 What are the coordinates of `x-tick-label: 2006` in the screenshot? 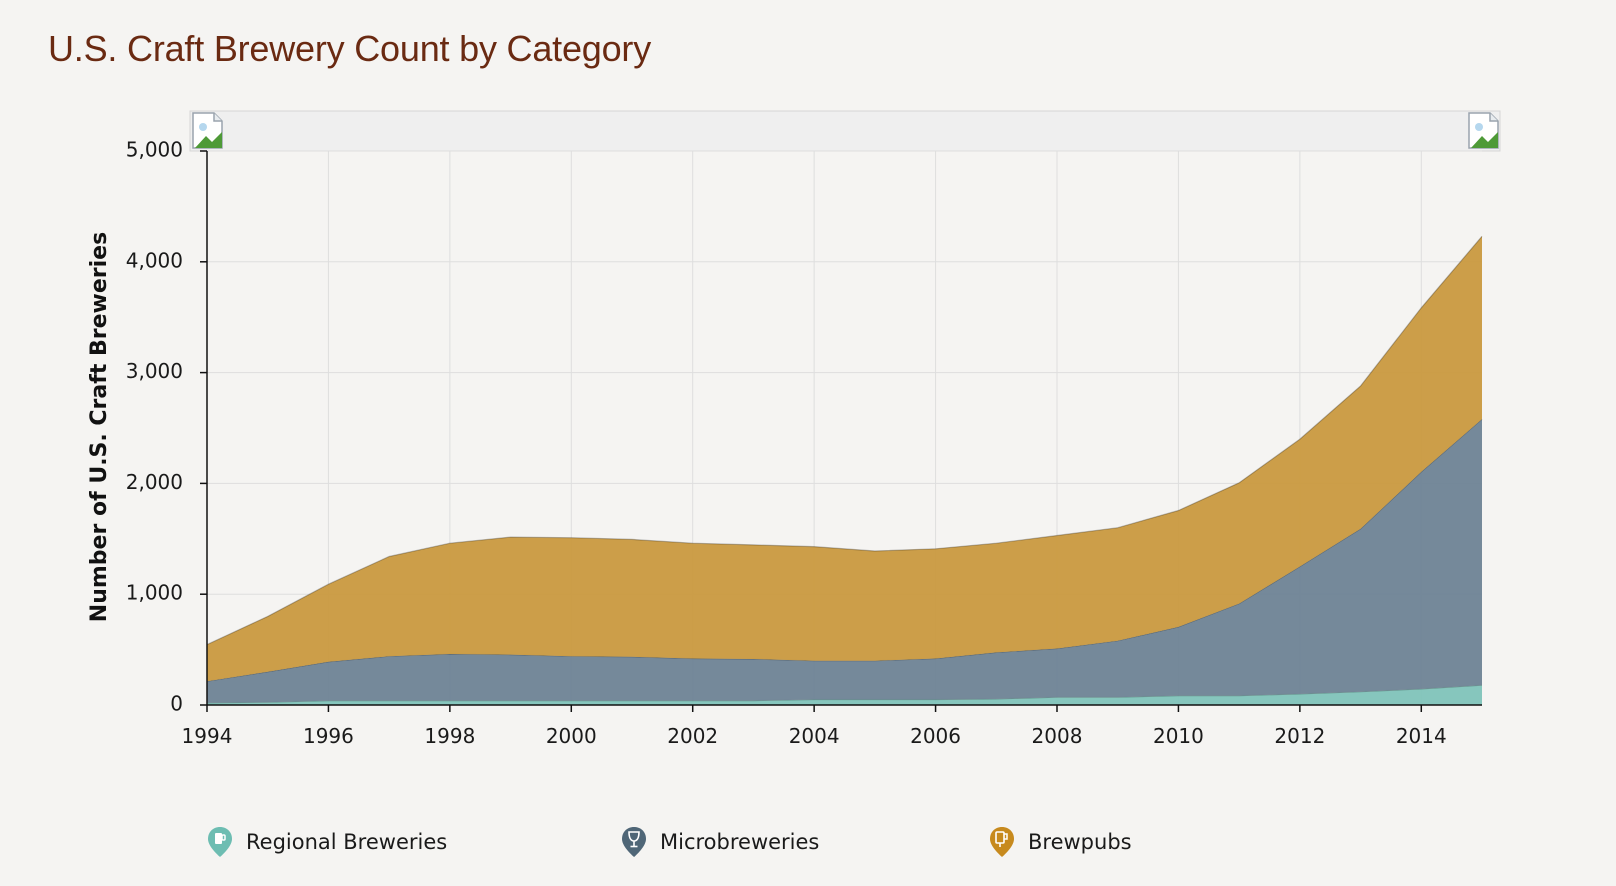 It's located at (935, 736).